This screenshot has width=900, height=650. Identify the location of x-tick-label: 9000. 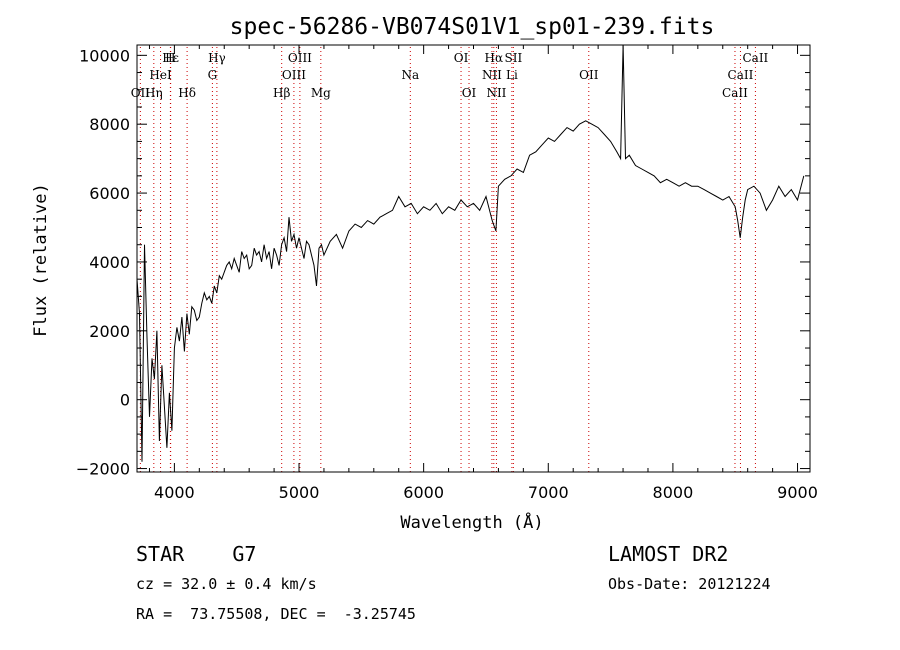
(797, 492).